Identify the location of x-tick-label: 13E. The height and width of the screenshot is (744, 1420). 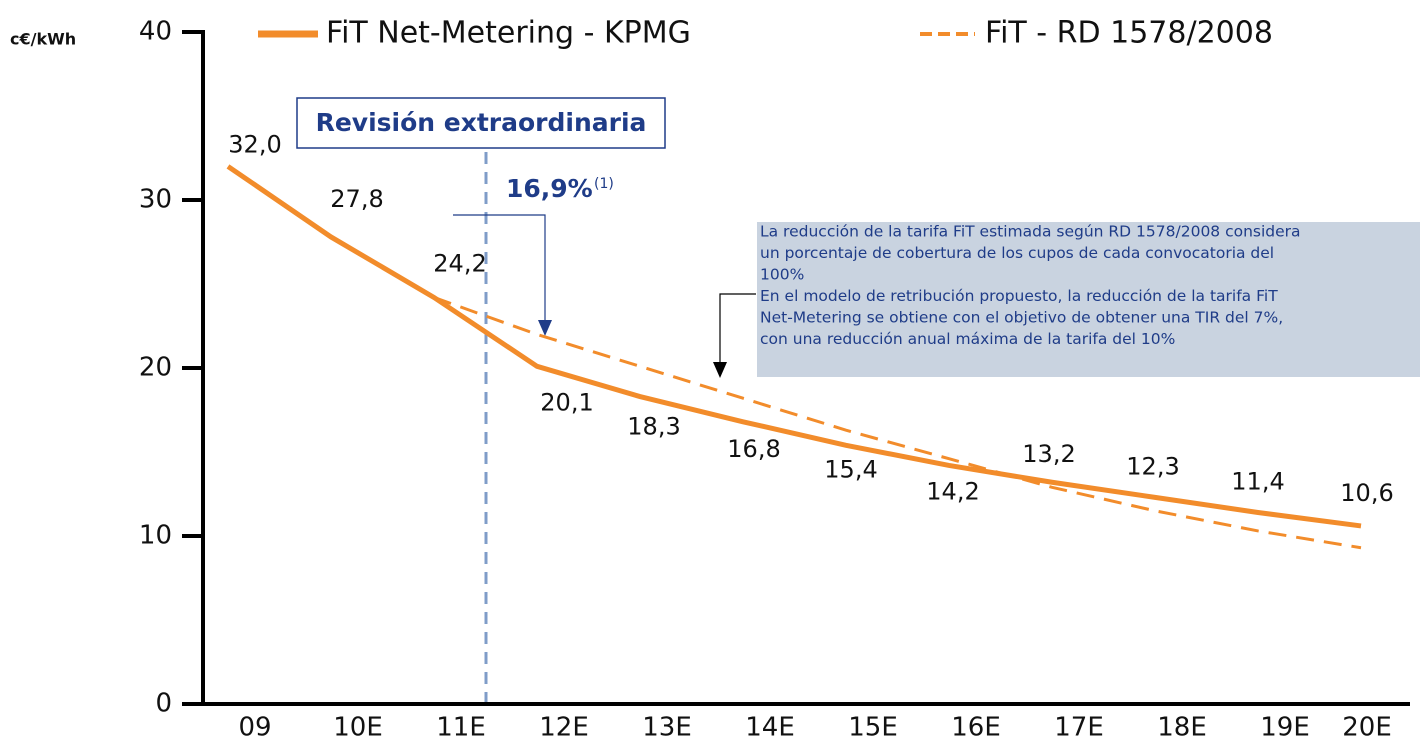
(667, 728).